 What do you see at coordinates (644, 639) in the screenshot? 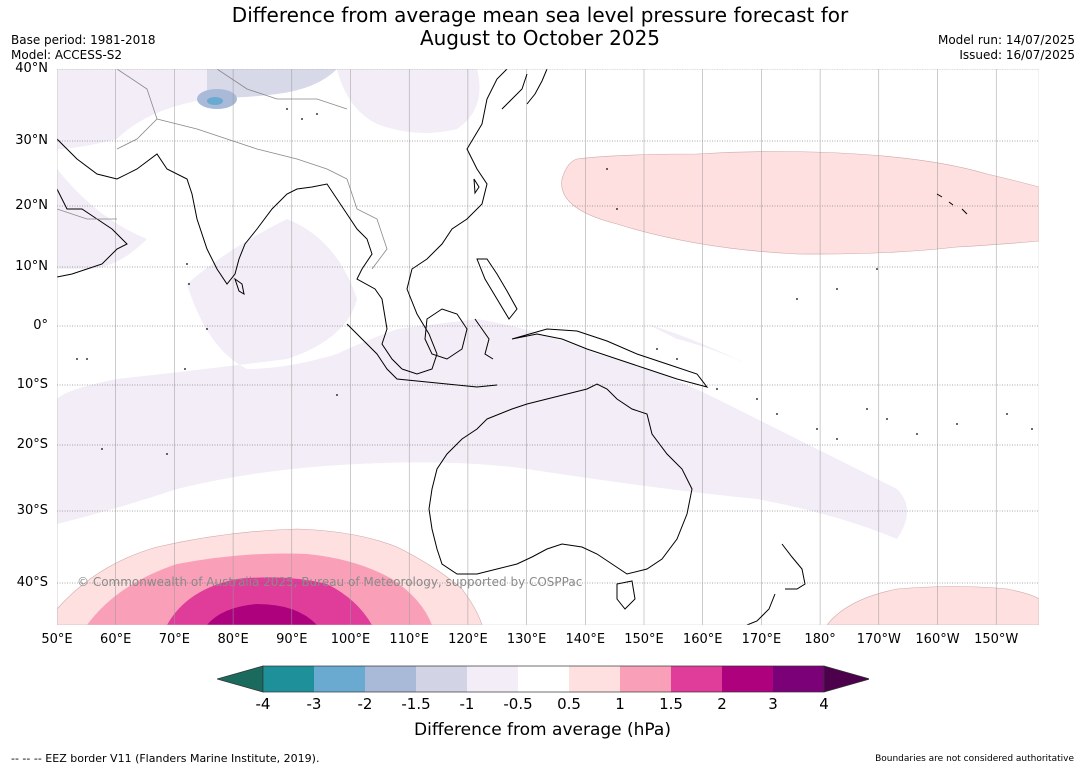
I see `lon-label: 150°E` at bounding box center [644, 639].